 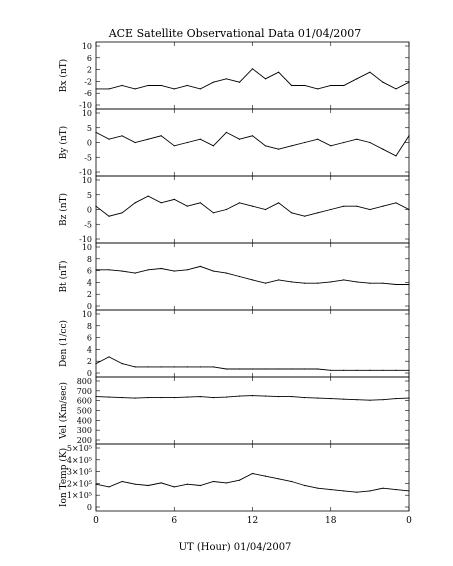 I want to click on x-tick-label: 6, so click(x=174, y=521).